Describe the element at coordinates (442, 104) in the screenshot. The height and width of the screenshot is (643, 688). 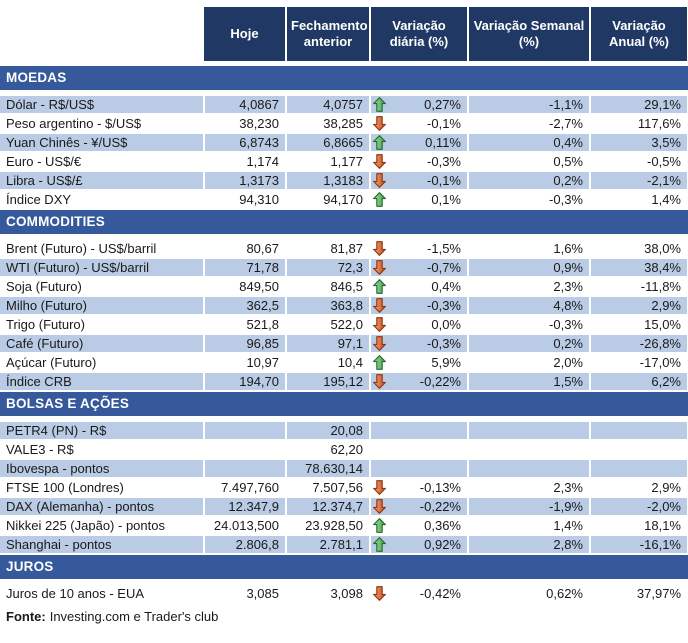
I see `var-diaria-value: 0,27%` at that location.